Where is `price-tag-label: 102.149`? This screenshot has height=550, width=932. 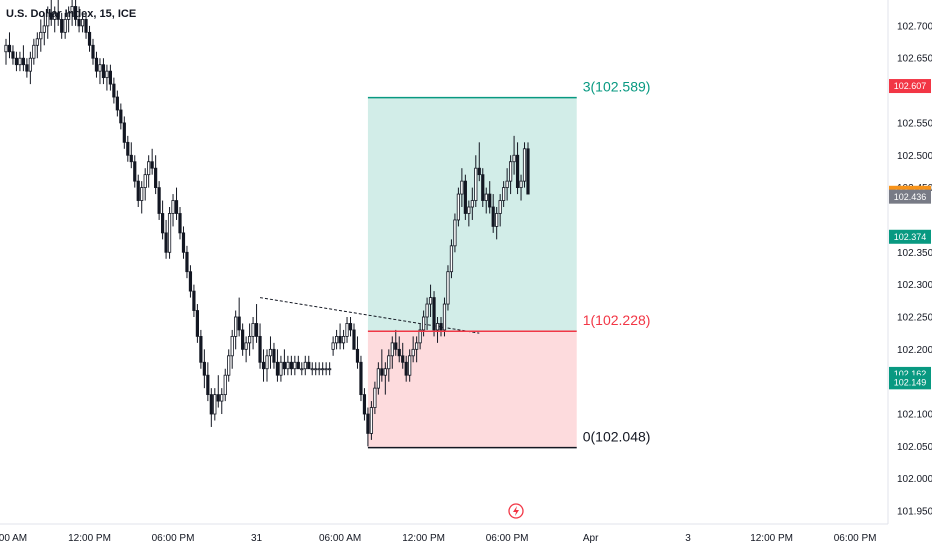 price-tag-label: 102.149 is located at coordinates (910, 383).